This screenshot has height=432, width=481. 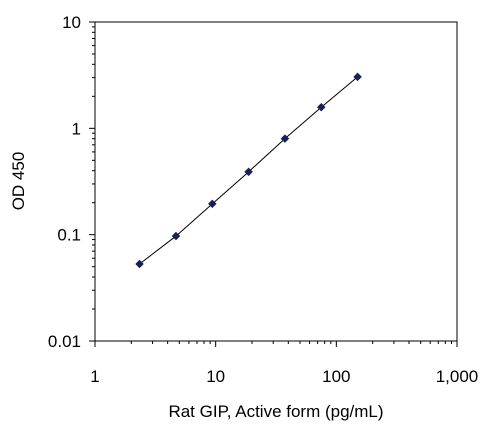 What do you see at coordinates (284, 363) in the screenshot?
I see `x-axis-ticks: 1 10 100 1,000` at bounding box center [284, 363].